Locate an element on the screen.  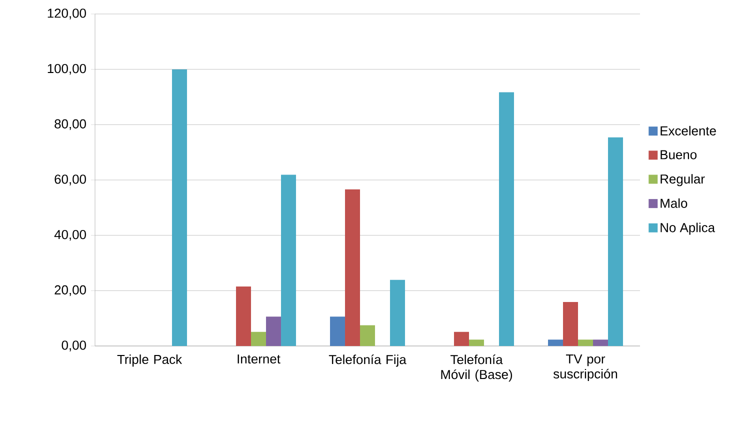
legend-label: Malo is located at coordinates (674, 203).